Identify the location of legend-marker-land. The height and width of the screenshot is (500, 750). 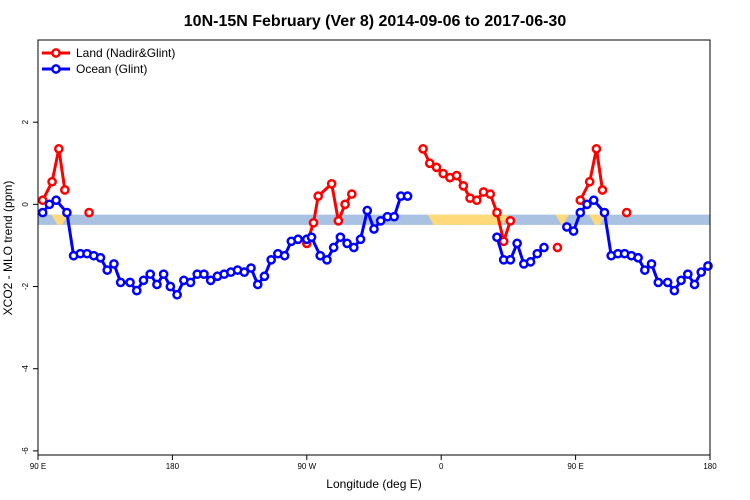
(56, 53).